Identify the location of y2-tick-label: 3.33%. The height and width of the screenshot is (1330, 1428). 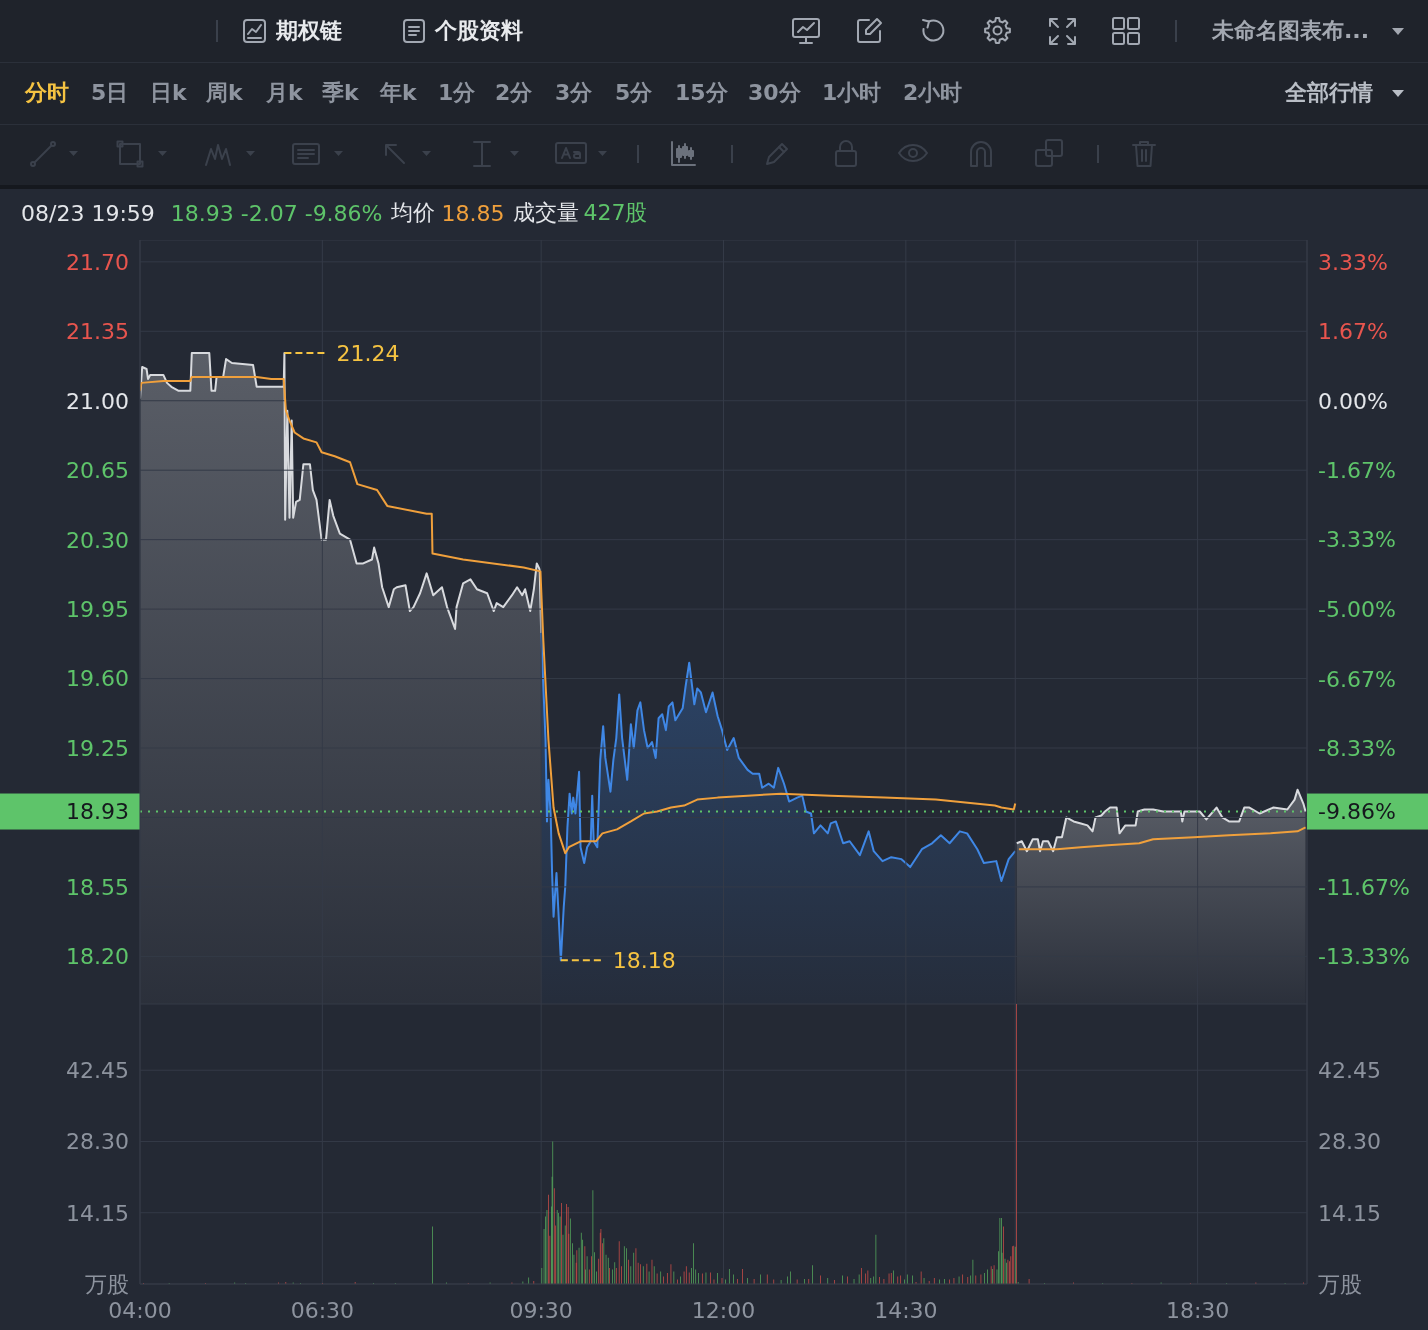
(1353, 262).